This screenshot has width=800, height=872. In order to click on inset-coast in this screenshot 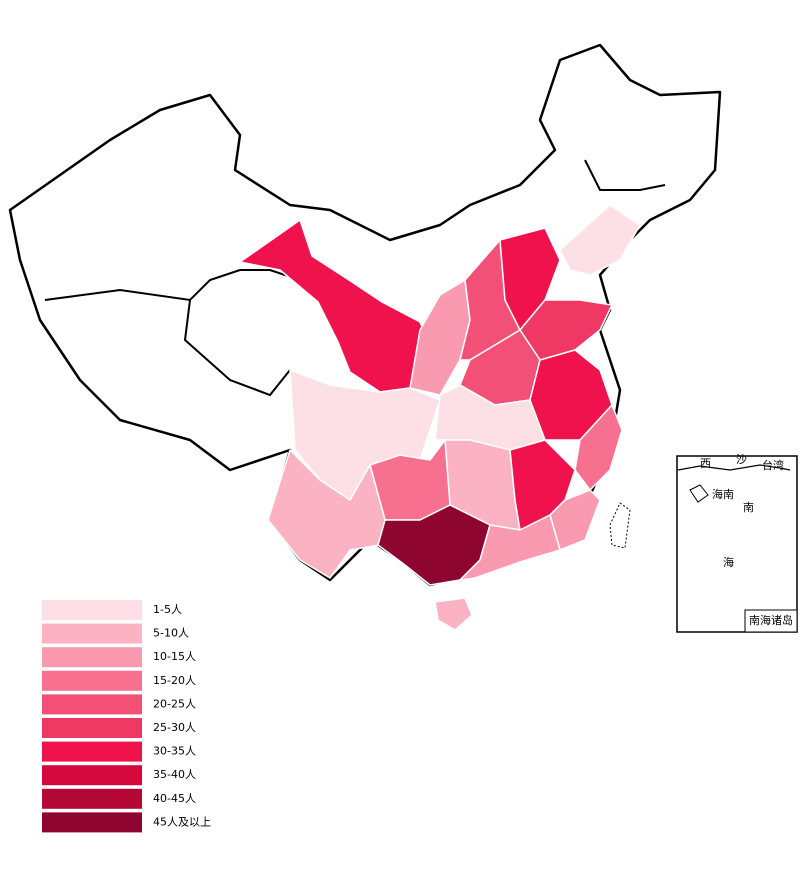, I will do `click(734, 467)`.